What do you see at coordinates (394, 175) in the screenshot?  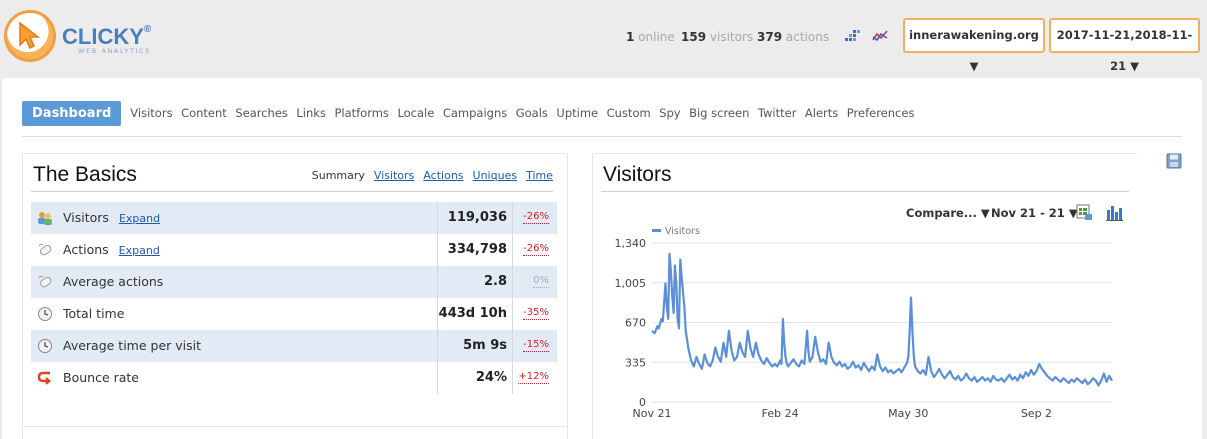 I see `basics-tab-visitors: Visitors` at bounding box center [394, 175].